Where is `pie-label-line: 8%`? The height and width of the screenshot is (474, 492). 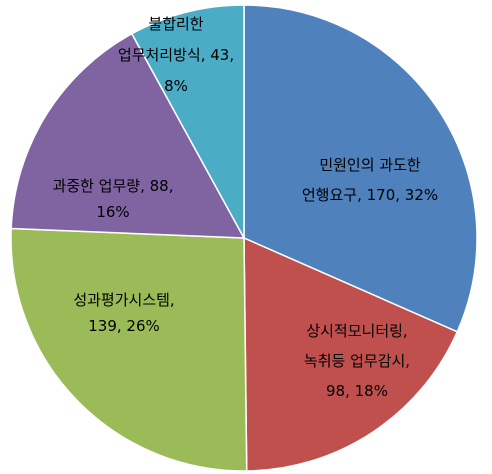 pie-label-line: 8% is located at coordinates (176, 86).